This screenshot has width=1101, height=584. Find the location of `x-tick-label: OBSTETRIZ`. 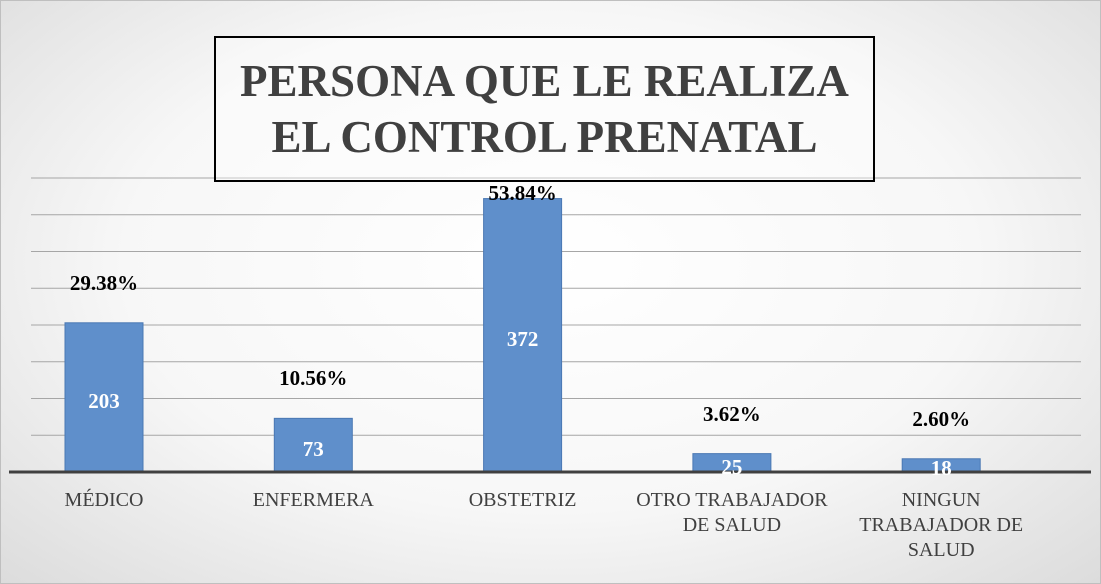

x-tick-label: OBSTETRIZ is located at coordinates (522, 500).